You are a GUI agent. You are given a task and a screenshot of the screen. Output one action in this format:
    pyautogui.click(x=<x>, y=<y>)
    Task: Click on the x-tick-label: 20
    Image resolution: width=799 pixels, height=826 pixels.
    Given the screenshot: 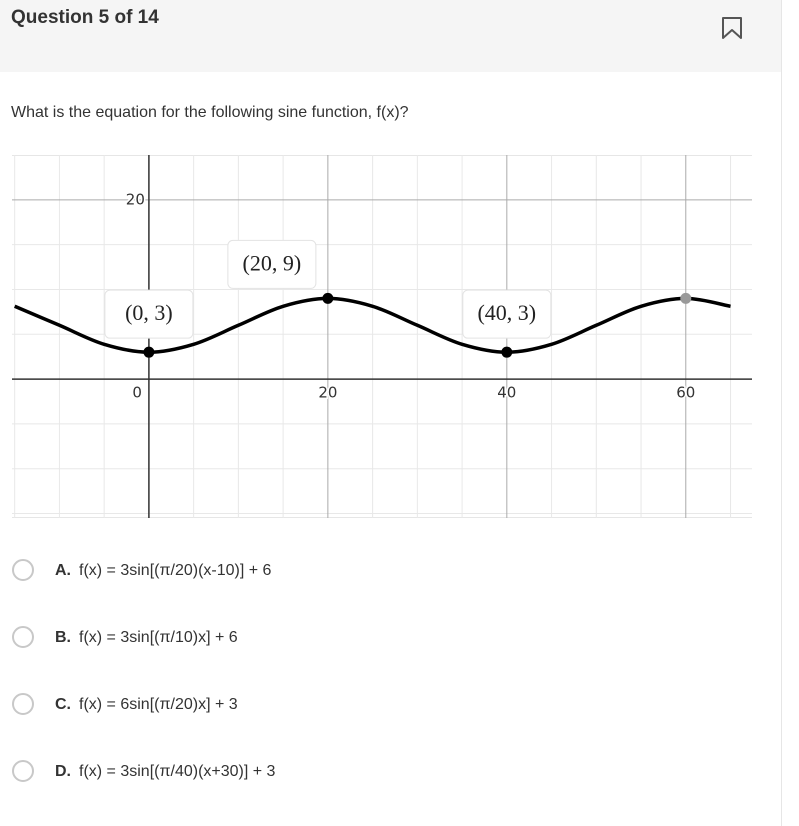 What is the action you would take?
    pyautogui.click(x=327, y=393)
    